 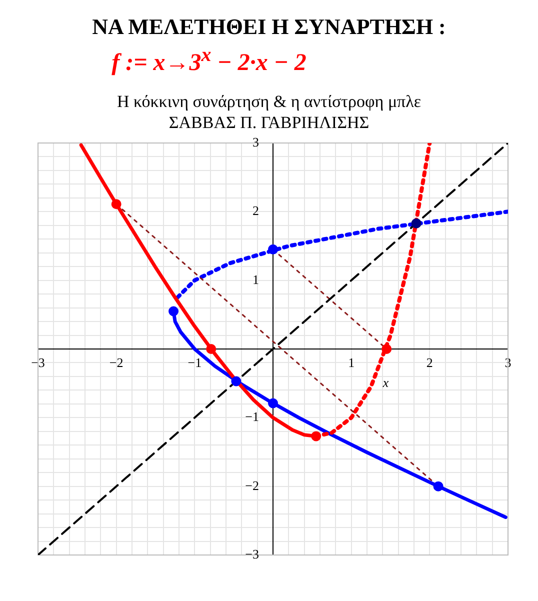 I want to click on x-tick-label: −3, so click(x=38, y=362).